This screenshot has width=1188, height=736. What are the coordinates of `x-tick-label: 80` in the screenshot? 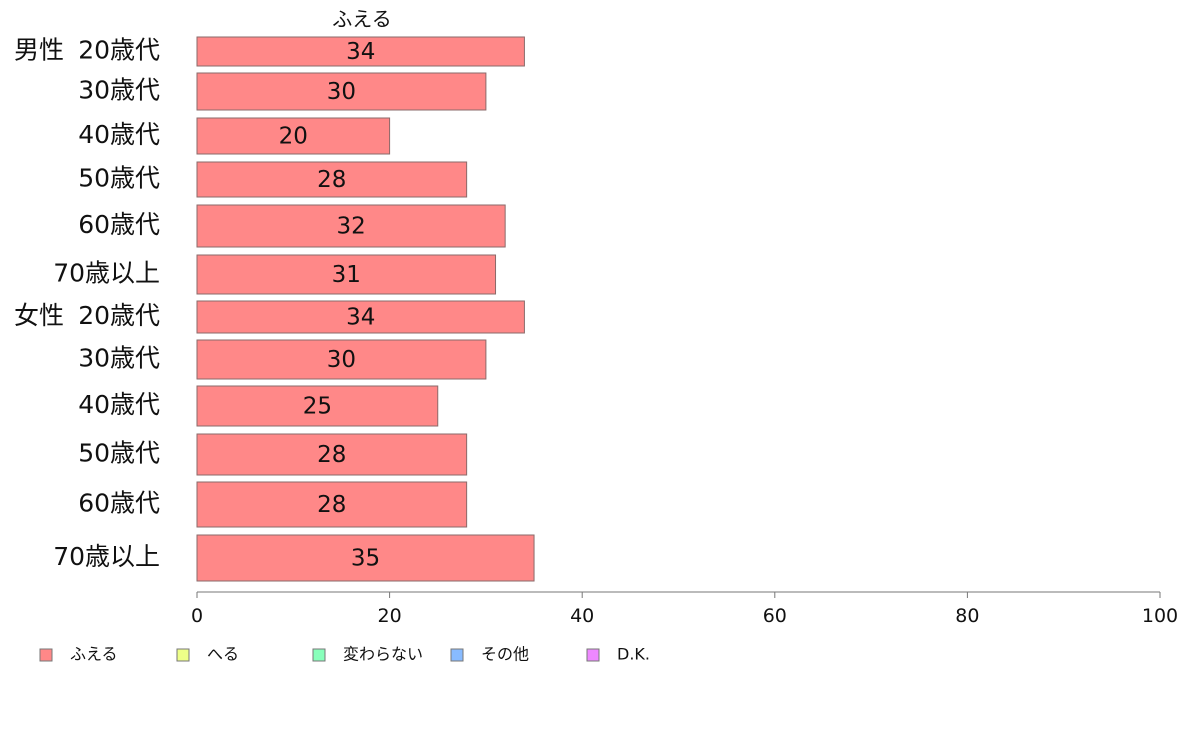 It's located at (967, 616).